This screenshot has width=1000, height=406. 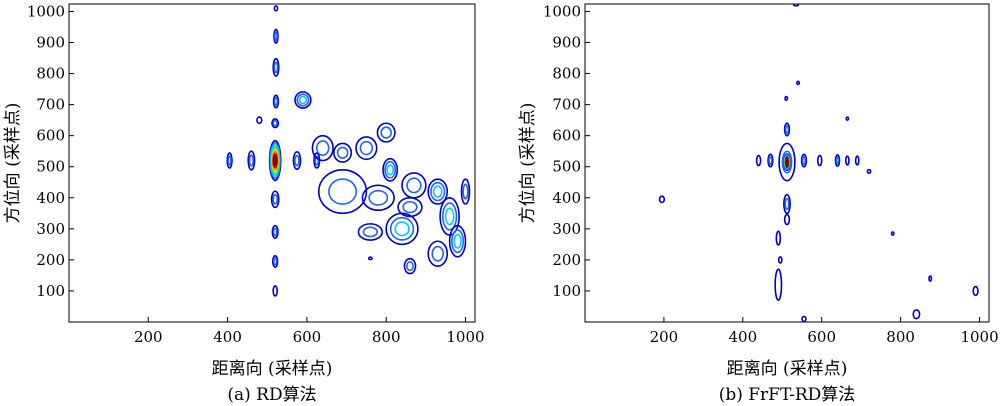 What do you see at coordinates (979, 337) in the screenshot?
I see `chart-b-xtick-label-4: 1000` at bounding box center [979, 337].